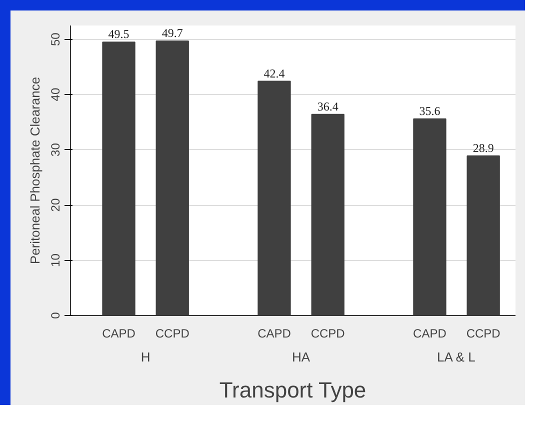 This screenshot has height=423, width=533. Describe the element at coordinates (274, 73) in the screenshot. I see `data-label: 42.4` at that location.